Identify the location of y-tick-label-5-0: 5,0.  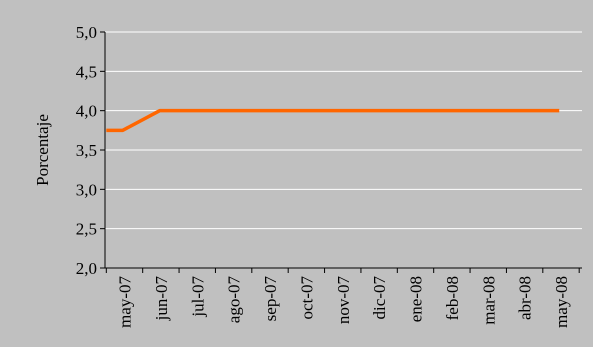
(86, 32).